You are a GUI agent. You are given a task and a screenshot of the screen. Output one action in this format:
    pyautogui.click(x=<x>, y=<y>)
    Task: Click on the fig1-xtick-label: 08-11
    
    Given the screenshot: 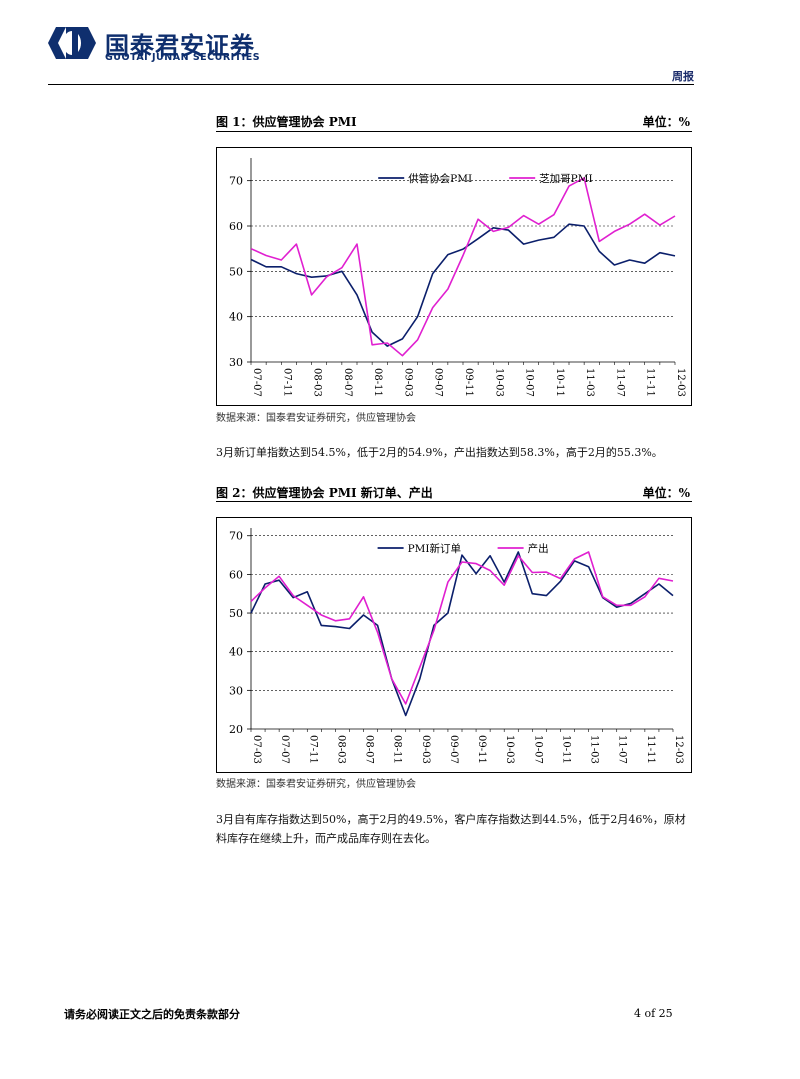 What is the action you would take?
    pyautogui.click(x=377, y=382)
    